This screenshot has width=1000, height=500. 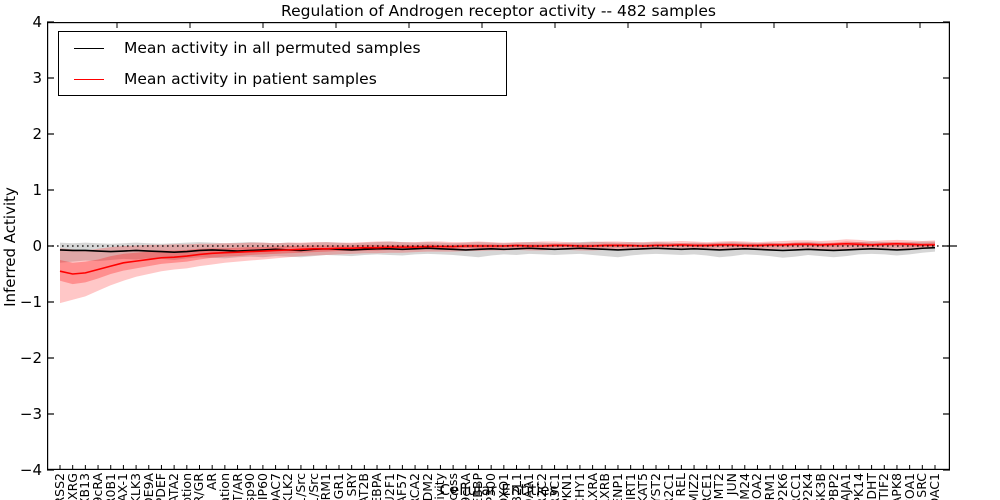 What do you see at coordinates (30, 470) in the screenshot?
I see `y-tick-label: −4` at bounding box center [30, 470].